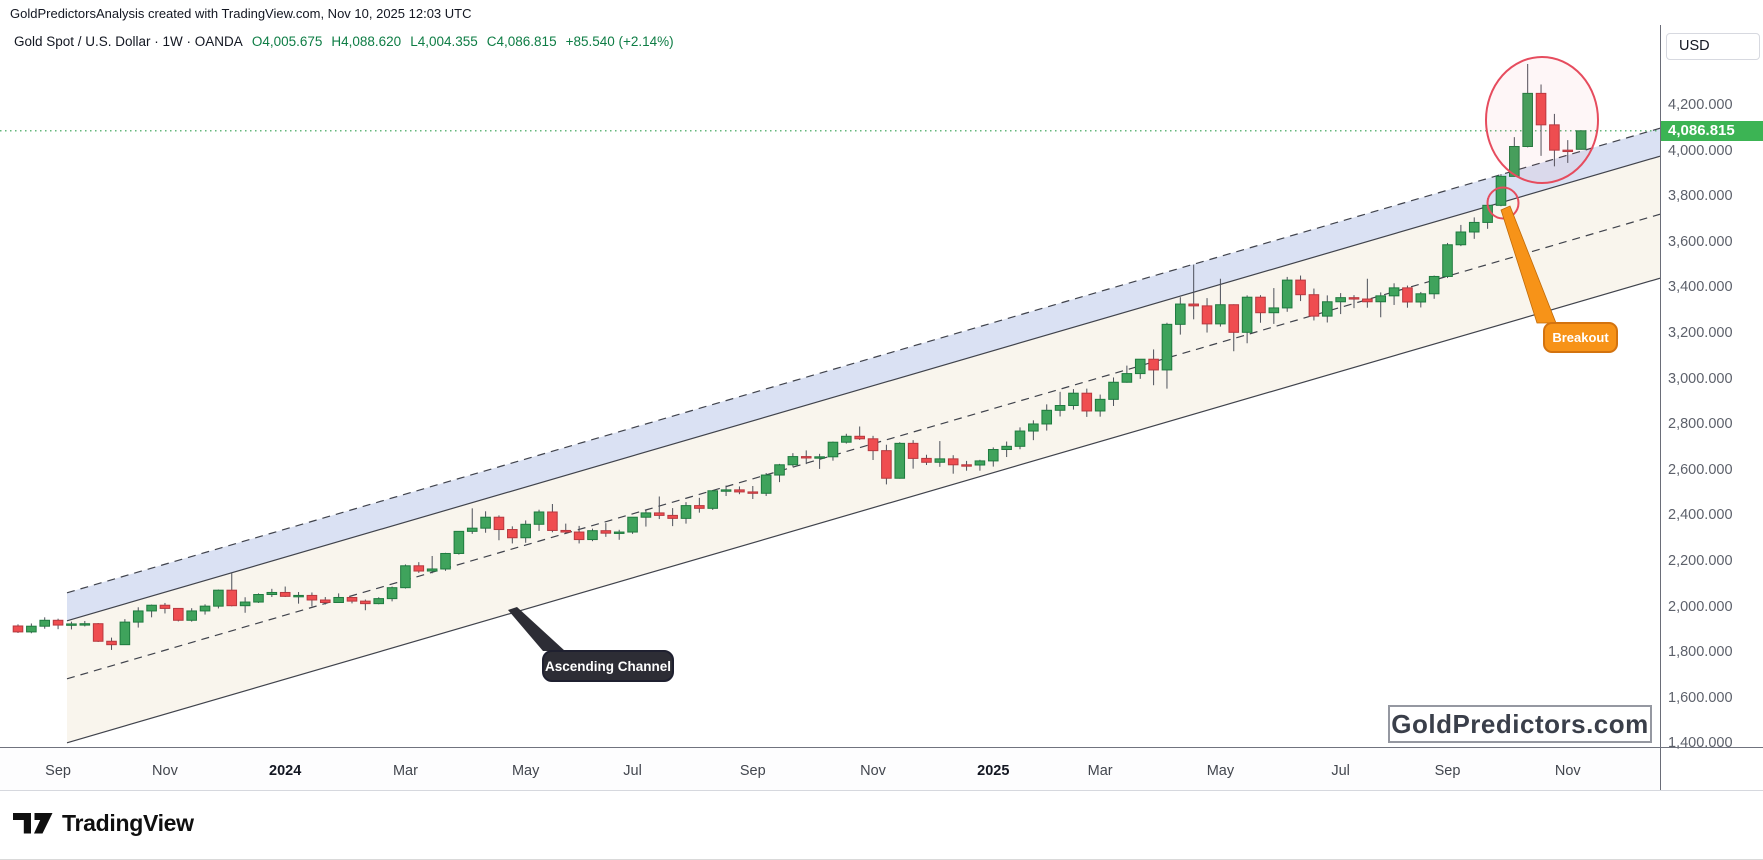  I want to click on highlight-ellipse, so click(1542, 120).